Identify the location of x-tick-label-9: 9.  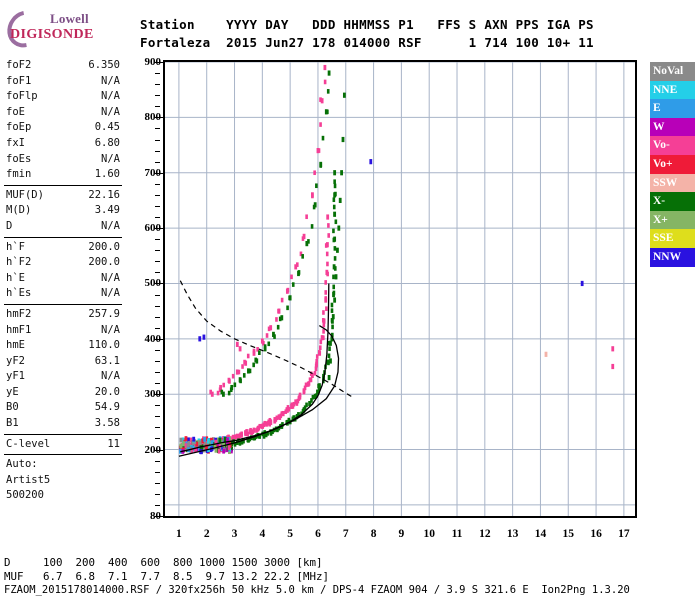
(401, 534).